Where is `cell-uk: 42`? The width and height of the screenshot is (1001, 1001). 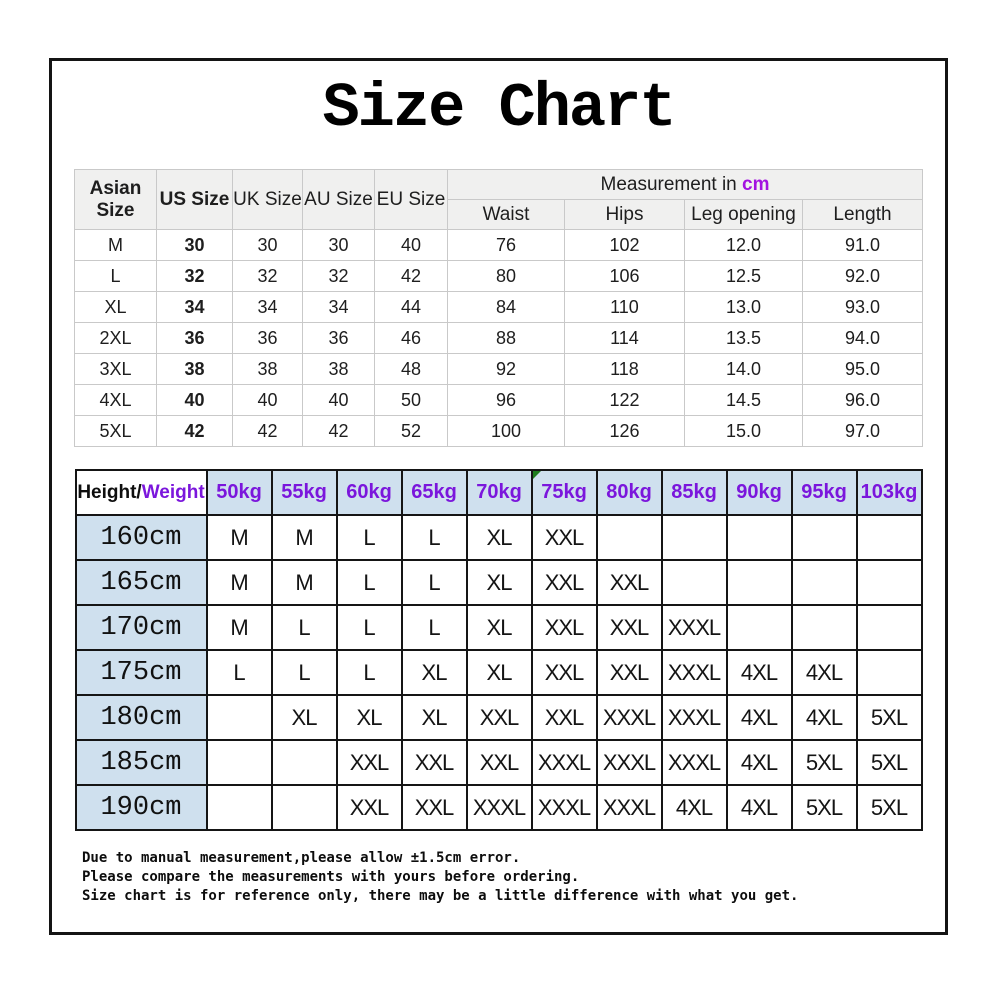 cell-uk: 42 is located at coordinates (267, 431).